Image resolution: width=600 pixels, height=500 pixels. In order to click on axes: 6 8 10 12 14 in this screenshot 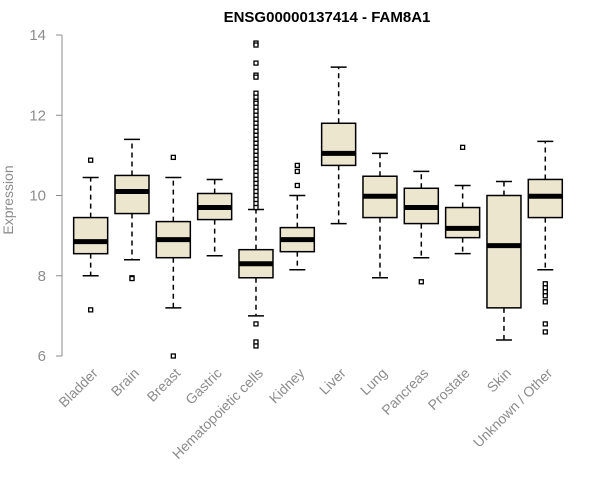, I will do `click(46, 196)`.